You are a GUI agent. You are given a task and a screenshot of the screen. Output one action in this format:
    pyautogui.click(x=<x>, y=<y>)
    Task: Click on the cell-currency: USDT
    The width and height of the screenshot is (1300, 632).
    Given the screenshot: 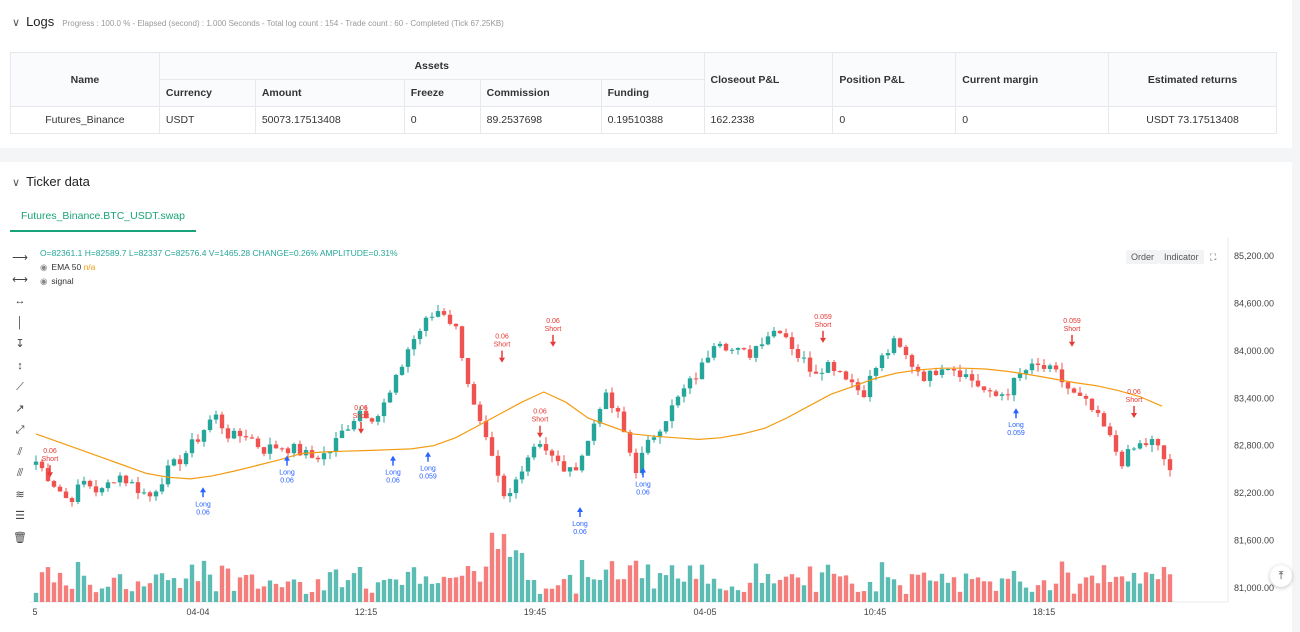 What is the action you would take?
    pyautogui.click(x=207, y=120)
    